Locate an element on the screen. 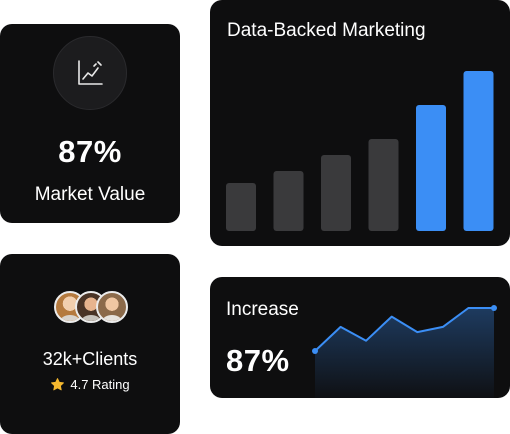 Image resolution: width=510 pixels, height=434 pixels. increase-percent: 87% is located at coordinates (258, 360).